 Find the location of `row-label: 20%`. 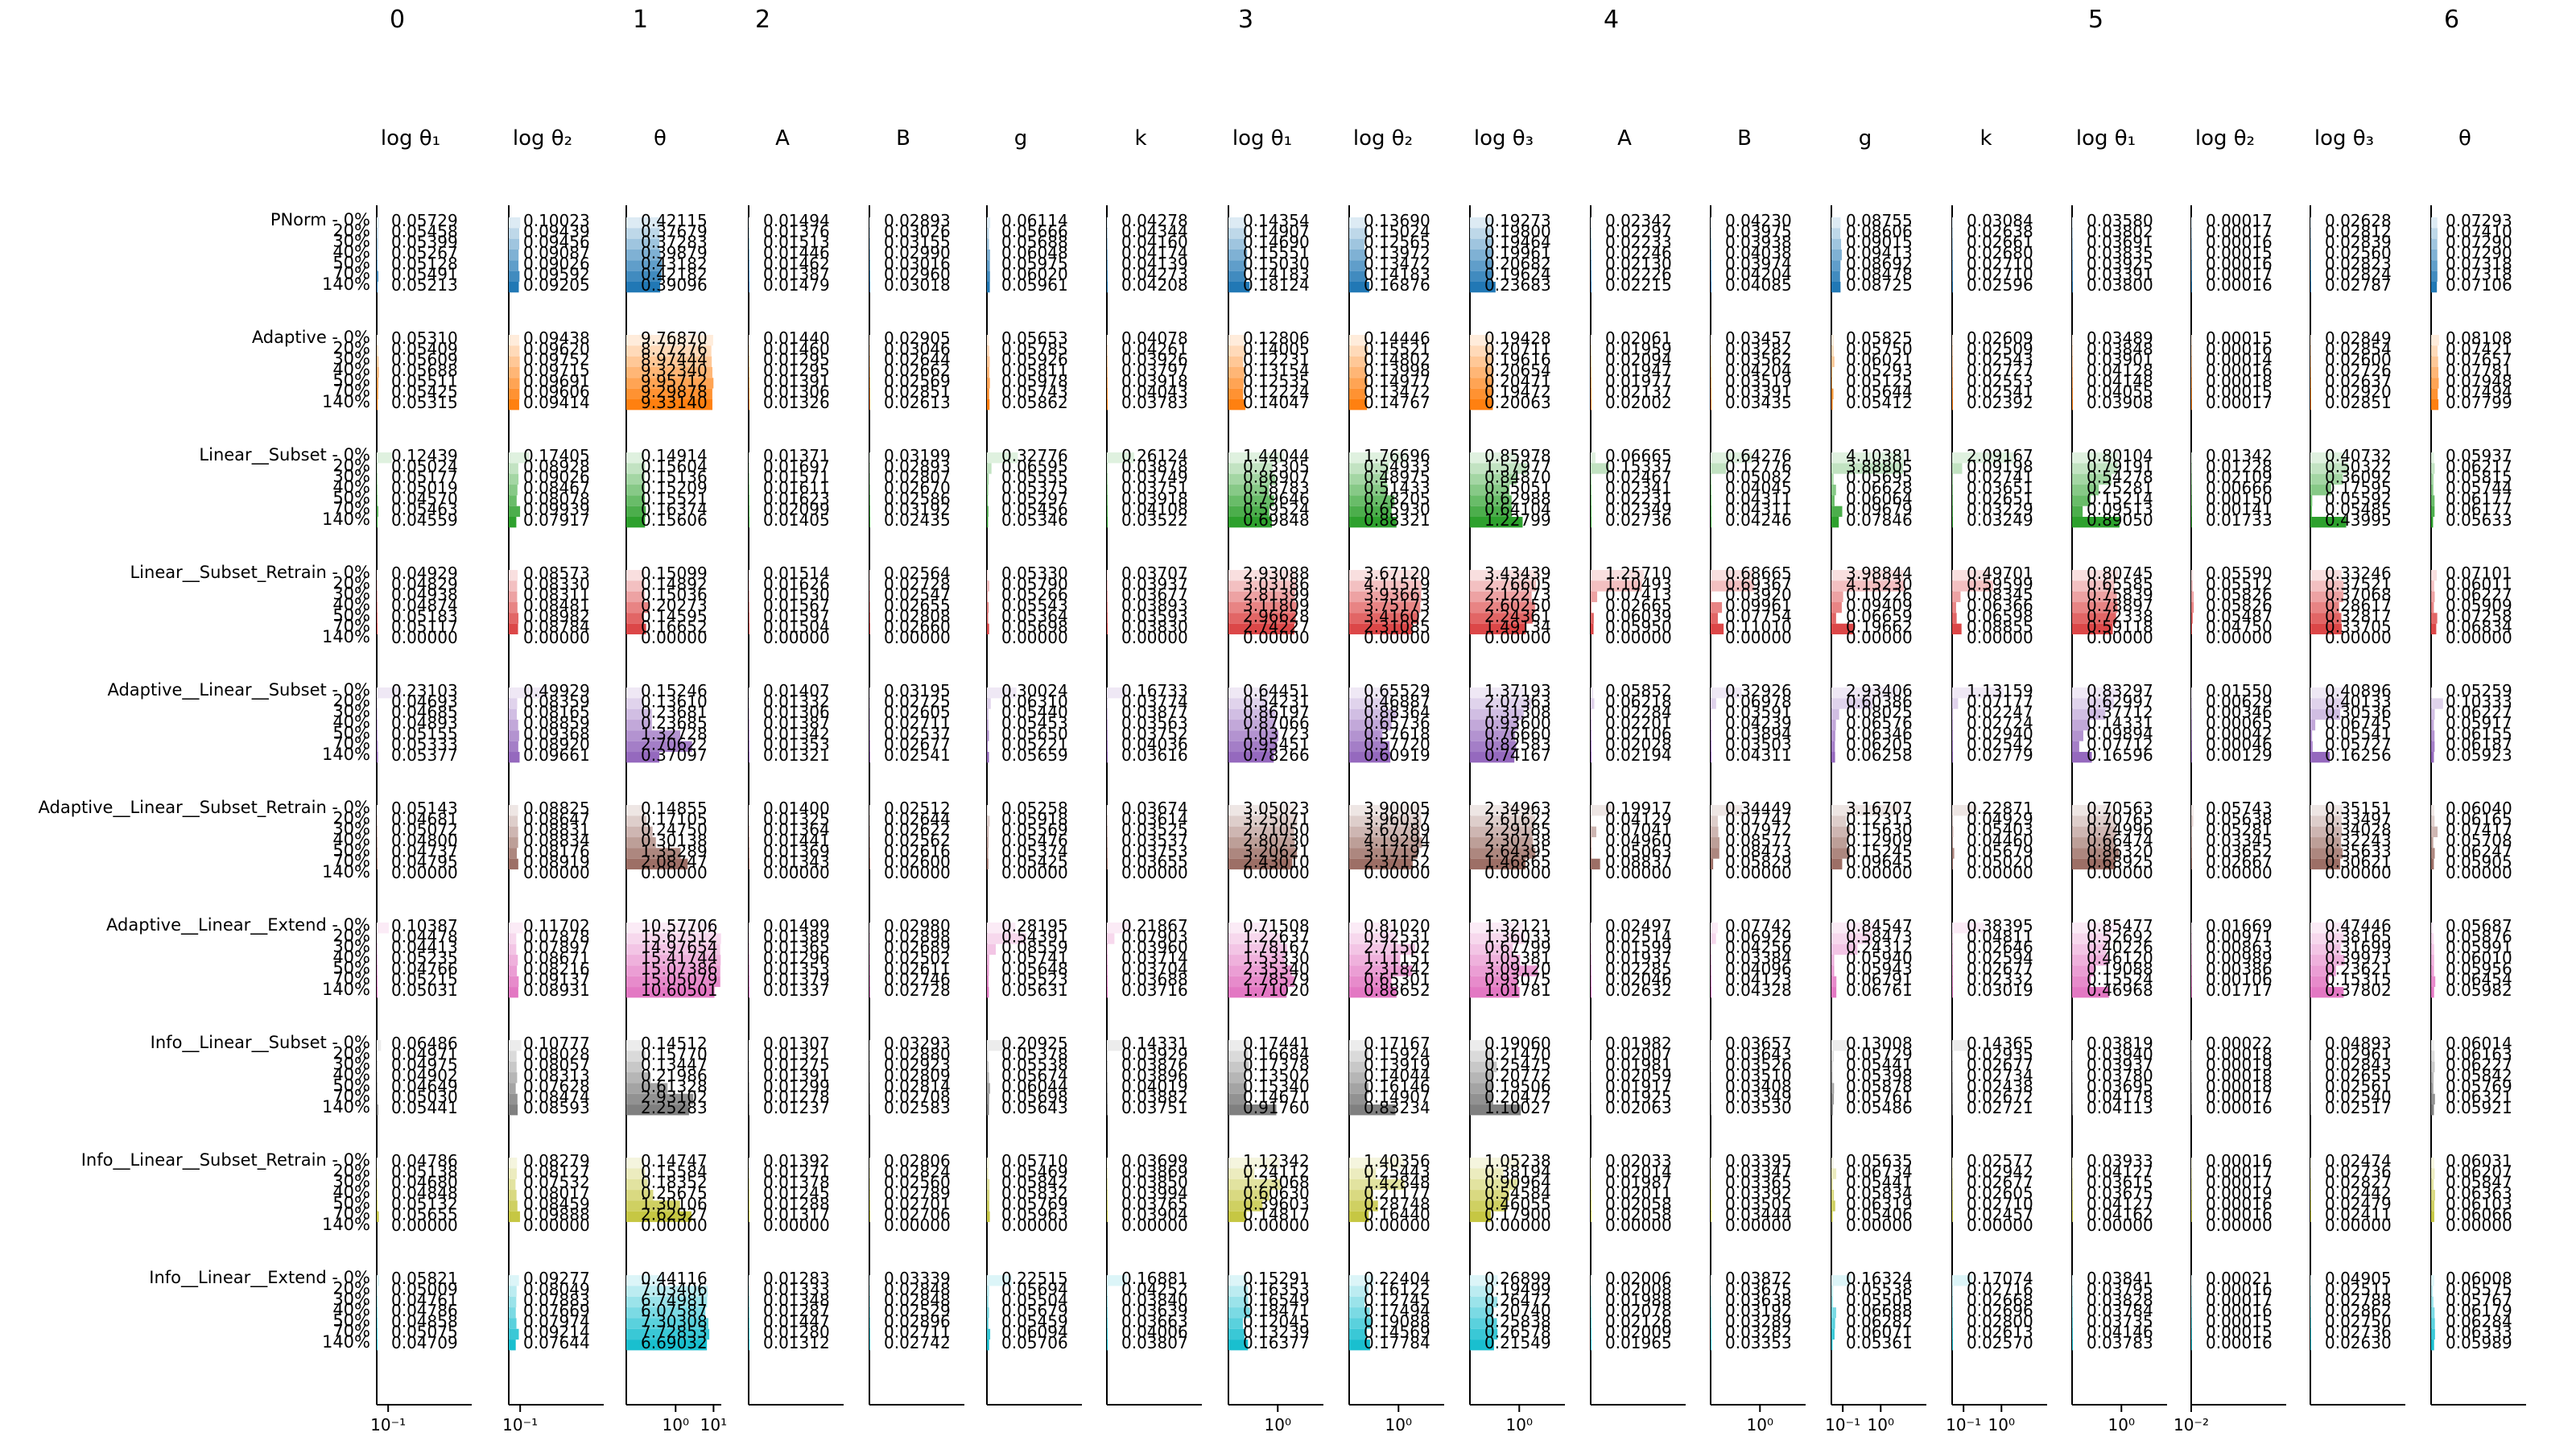

row-label: 20% is located at coordinates (351, 347).